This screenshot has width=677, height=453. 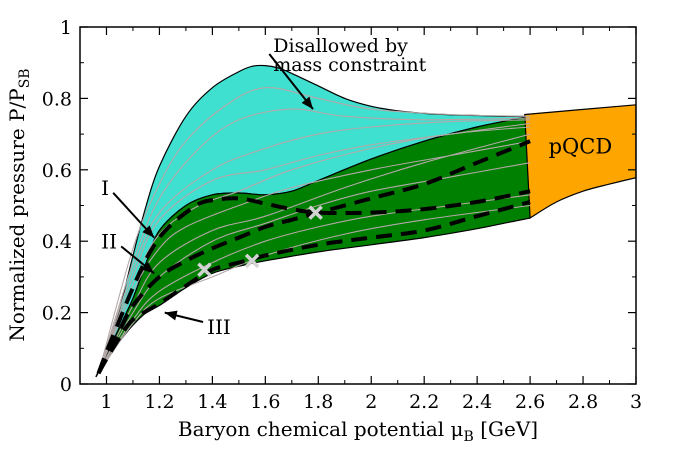 What do you see at coordinates (57, 99) in the screenshot?
I see `y-tick-label: 0.8` at bounding box center [57, 99].